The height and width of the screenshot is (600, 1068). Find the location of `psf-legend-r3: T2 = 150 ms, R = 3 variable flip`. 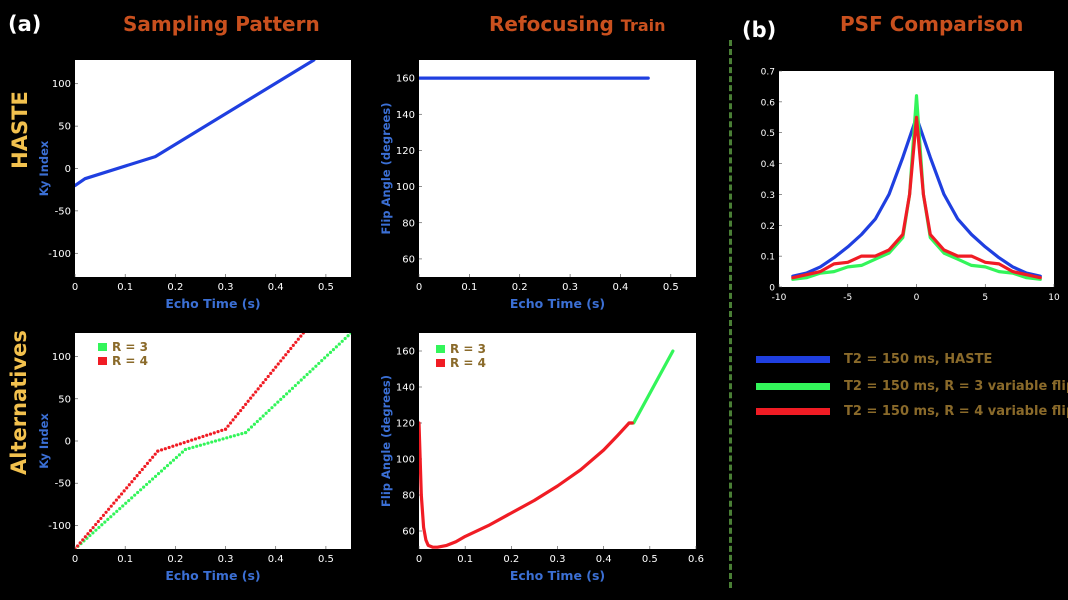

psf-legend-r3: T2 = 150 ms, R = 3 variable flip is located at coordinates (912, 386).